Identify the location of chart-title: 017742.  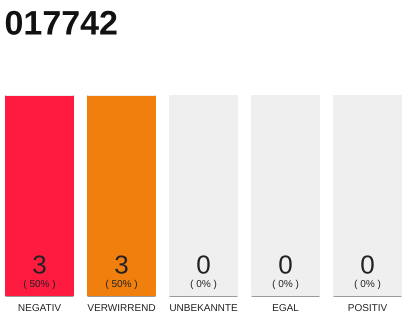
(61, 23).